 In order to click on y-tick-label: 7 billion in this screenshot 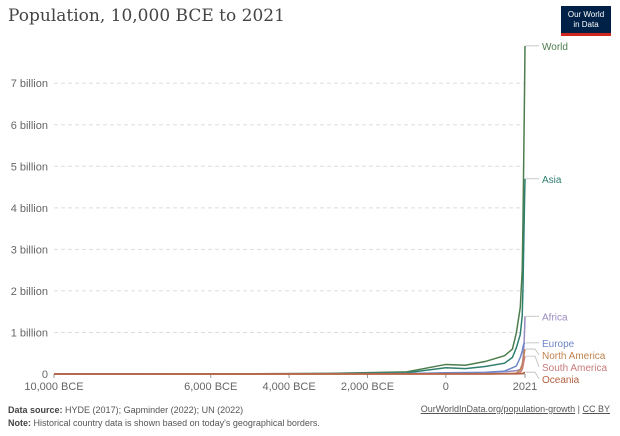, I will do `click(29, 84)`.